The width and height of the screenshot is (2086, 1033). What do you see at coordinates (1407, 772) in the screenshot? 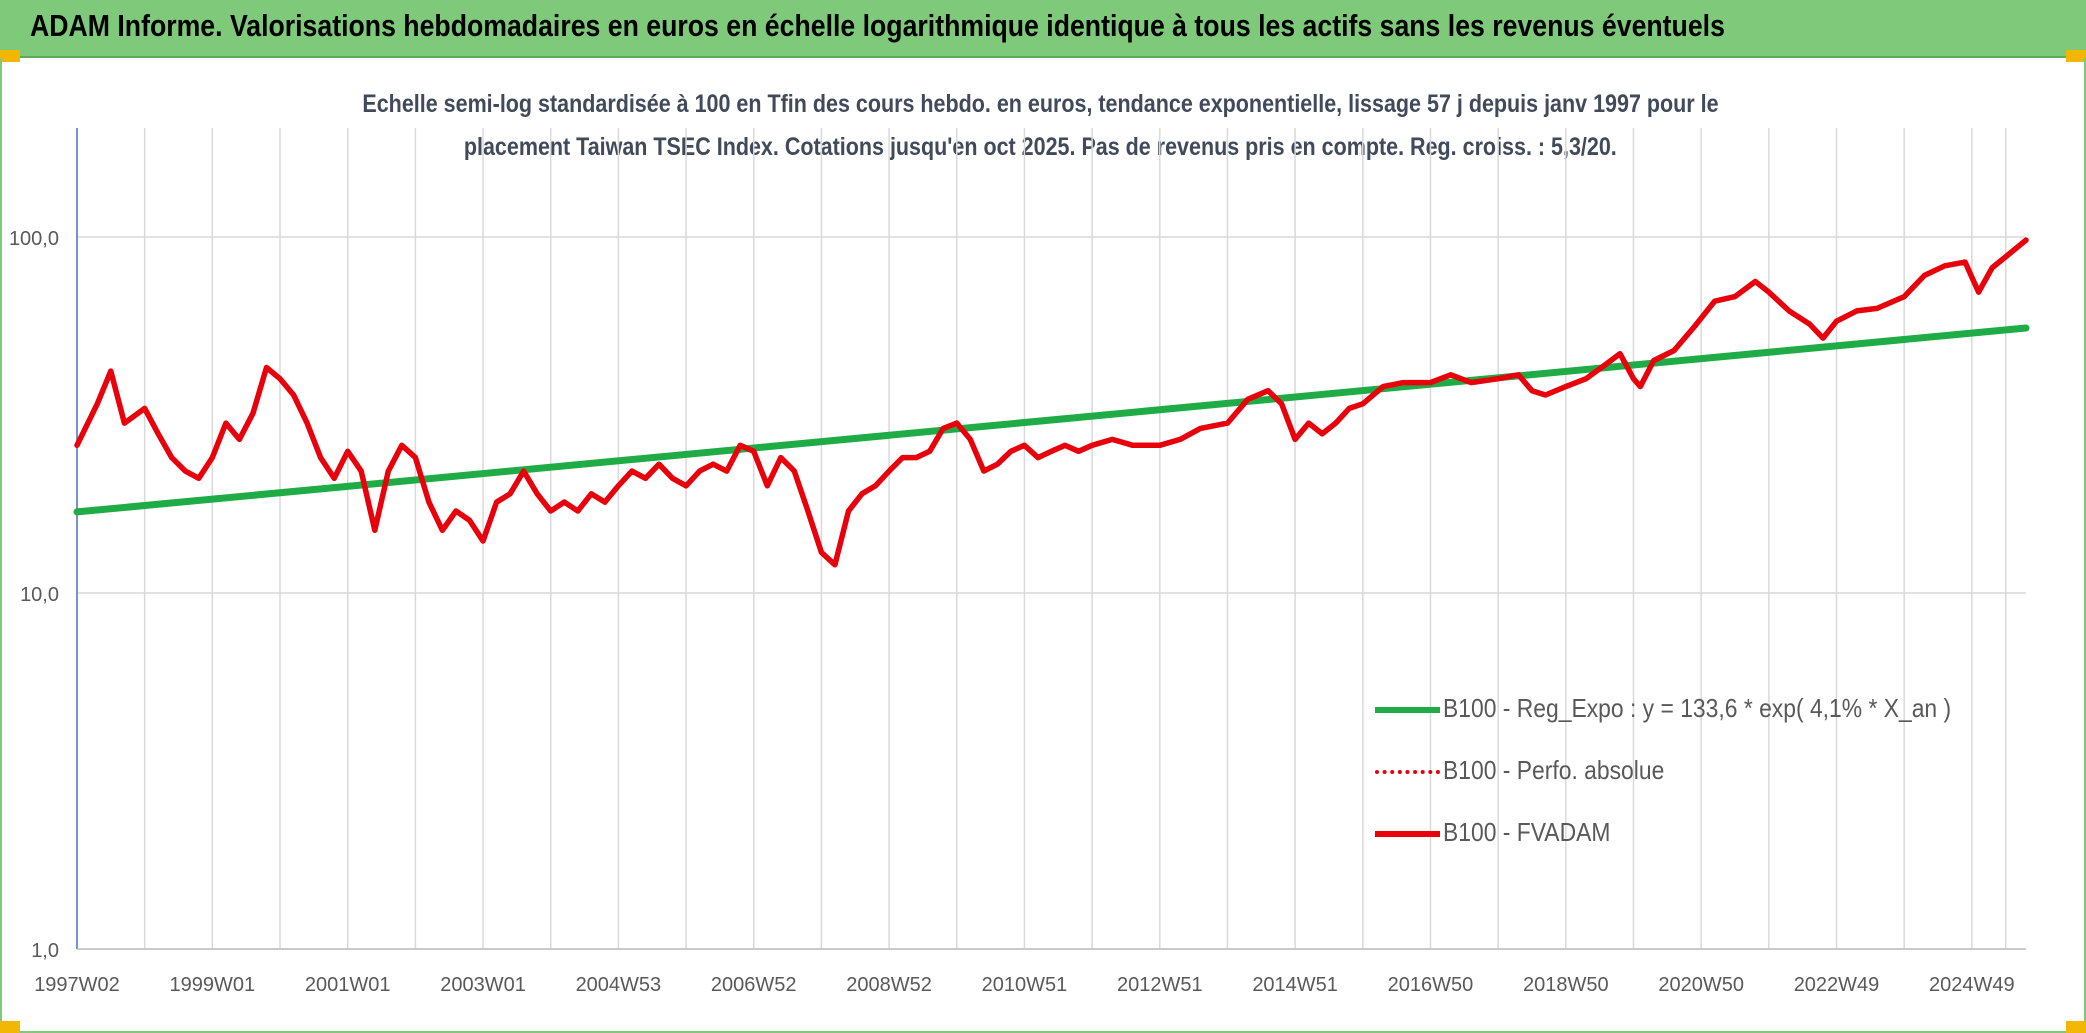
I see `legend-swatch-perfo-absolue` at bounding box center [1407, 772].